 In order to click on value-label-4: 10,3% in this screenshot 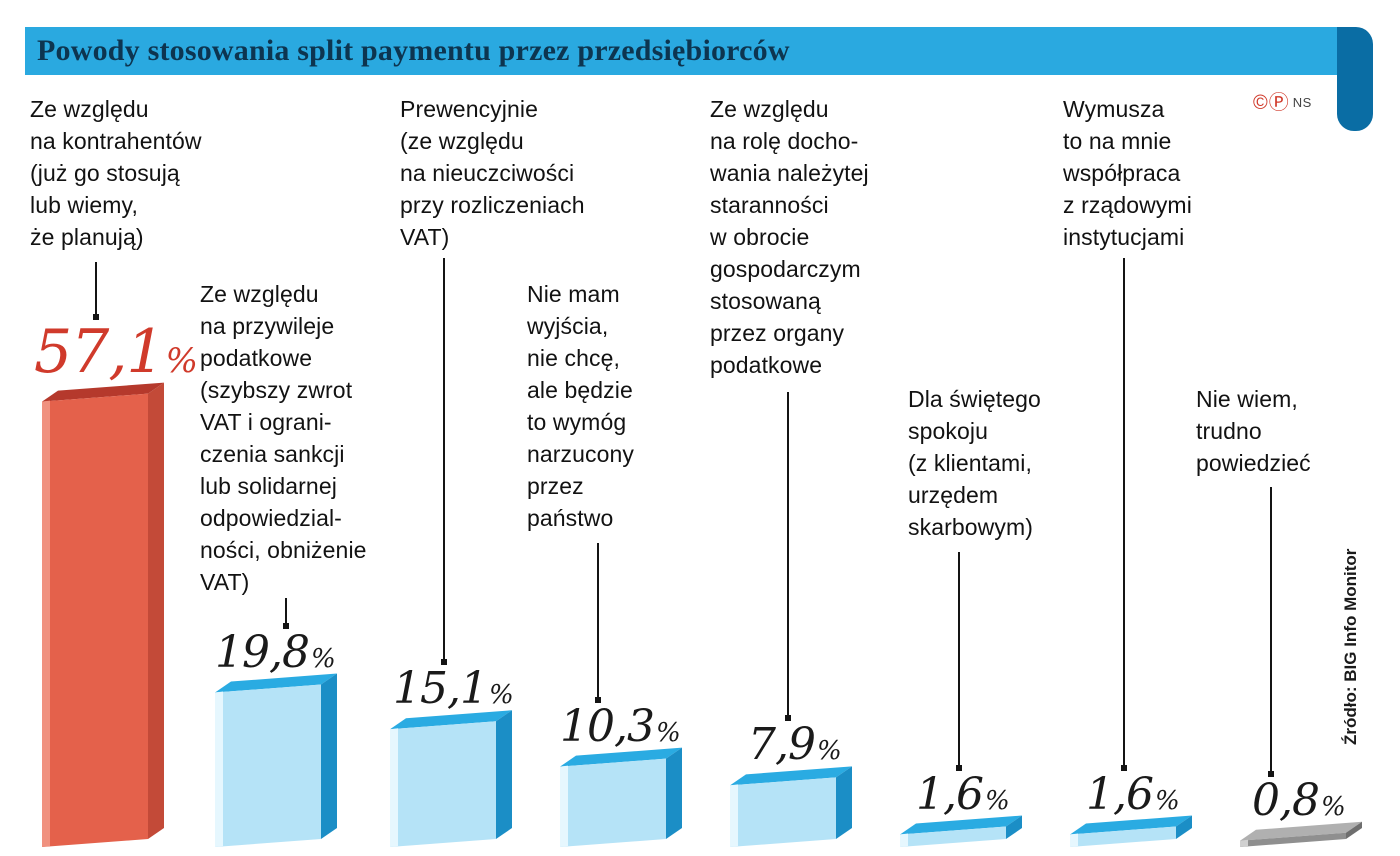, I will do `click(620, 726)`.